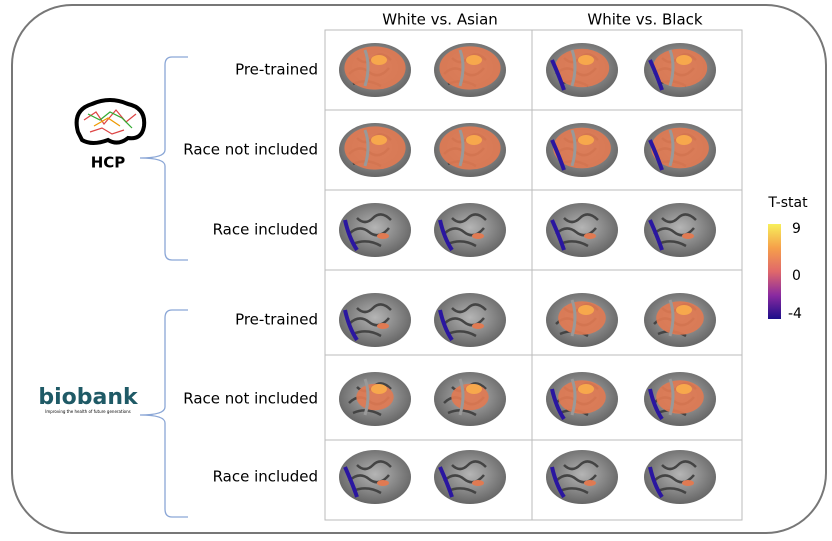  I want to click on hcp-logo, so click(110, 121).